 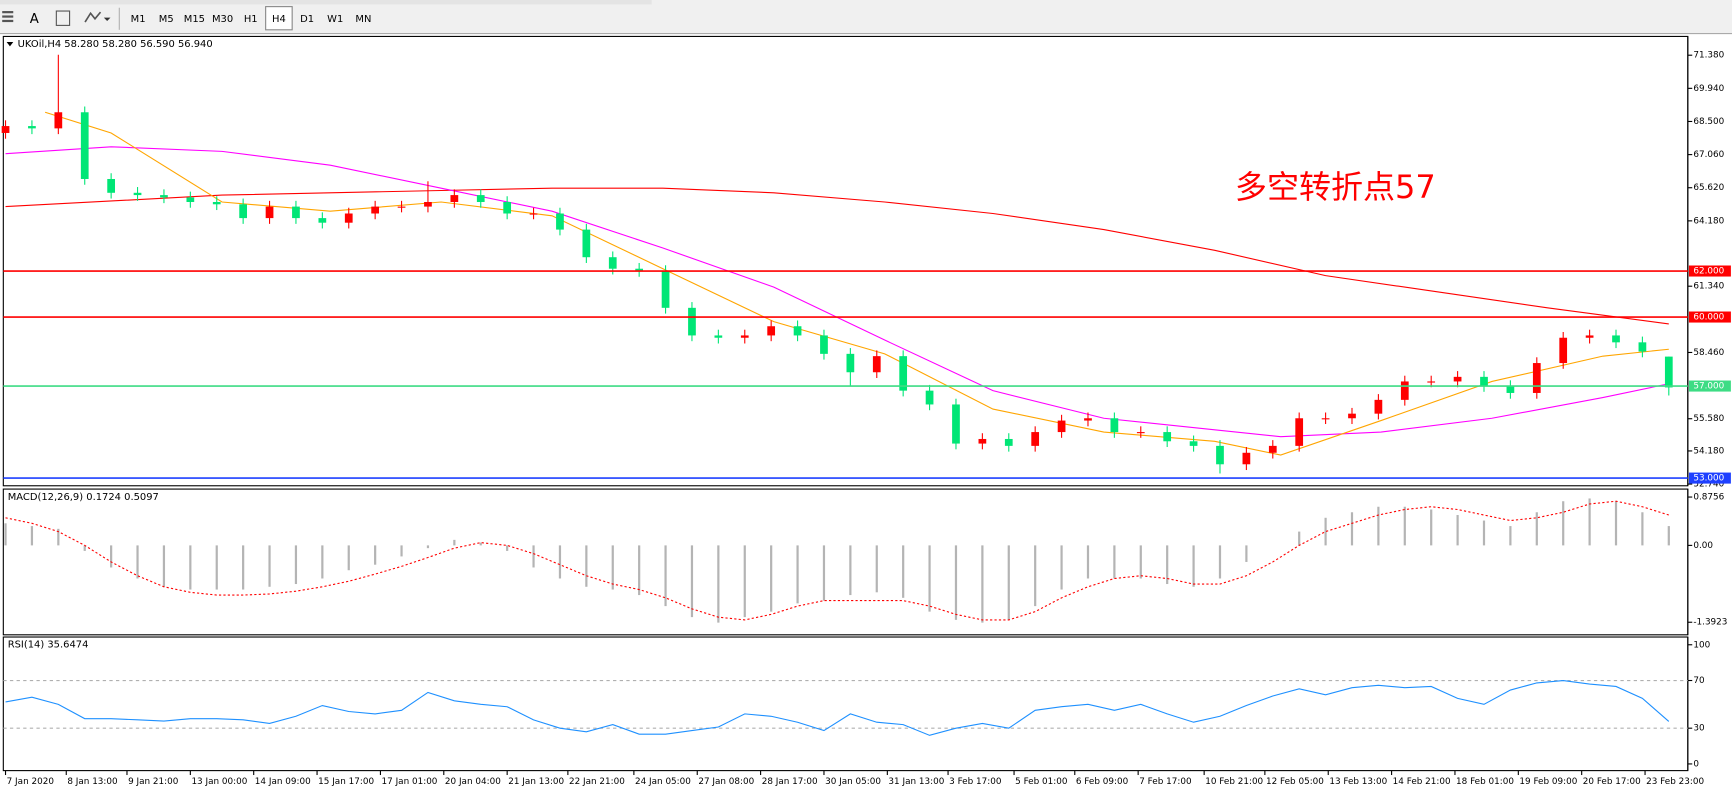 I want to click on x-tick-label: 10 Feb 21:00, so click(x=1234, y=782).